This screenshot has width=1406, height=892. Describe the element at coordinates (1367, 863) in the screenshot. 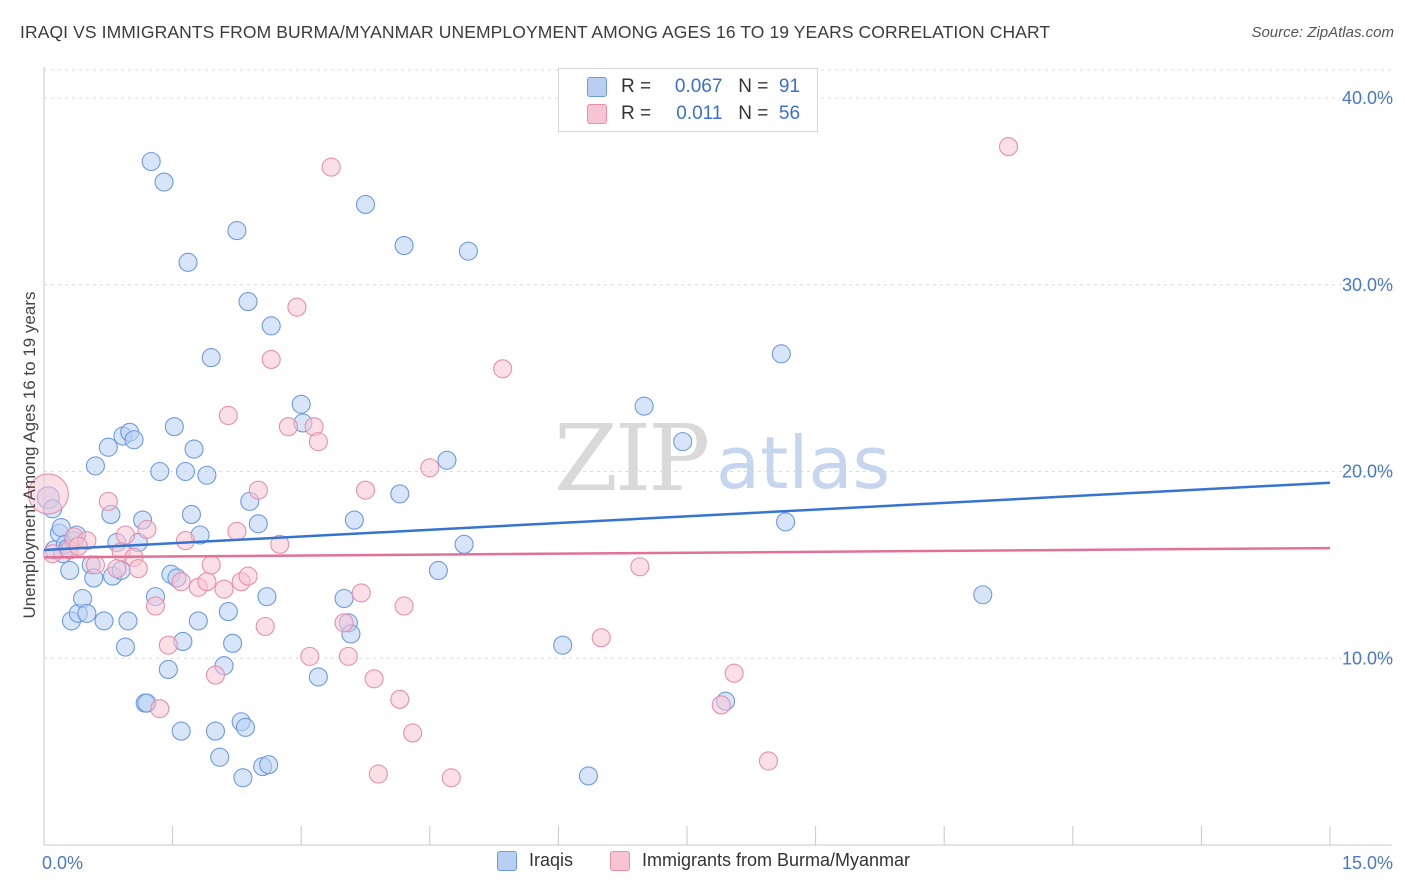

I see `x-tick-label: 15.0%` at that location.